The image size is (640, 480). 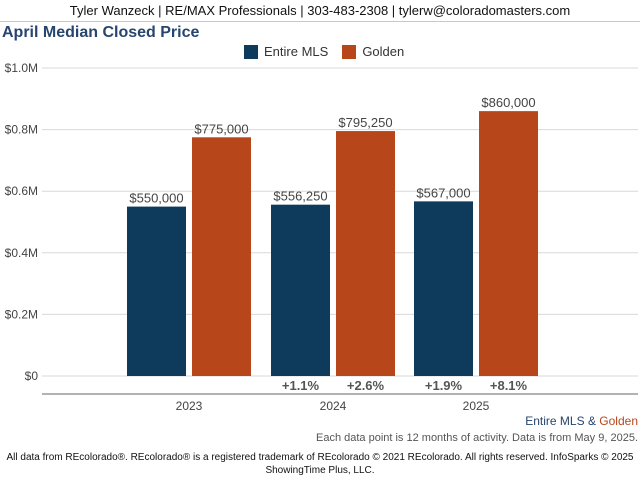 What do you see at coordinates (509, 385) in the screenshot?
I see `change-annotation-golden: +8.1%` at bounding box center [509, 385].